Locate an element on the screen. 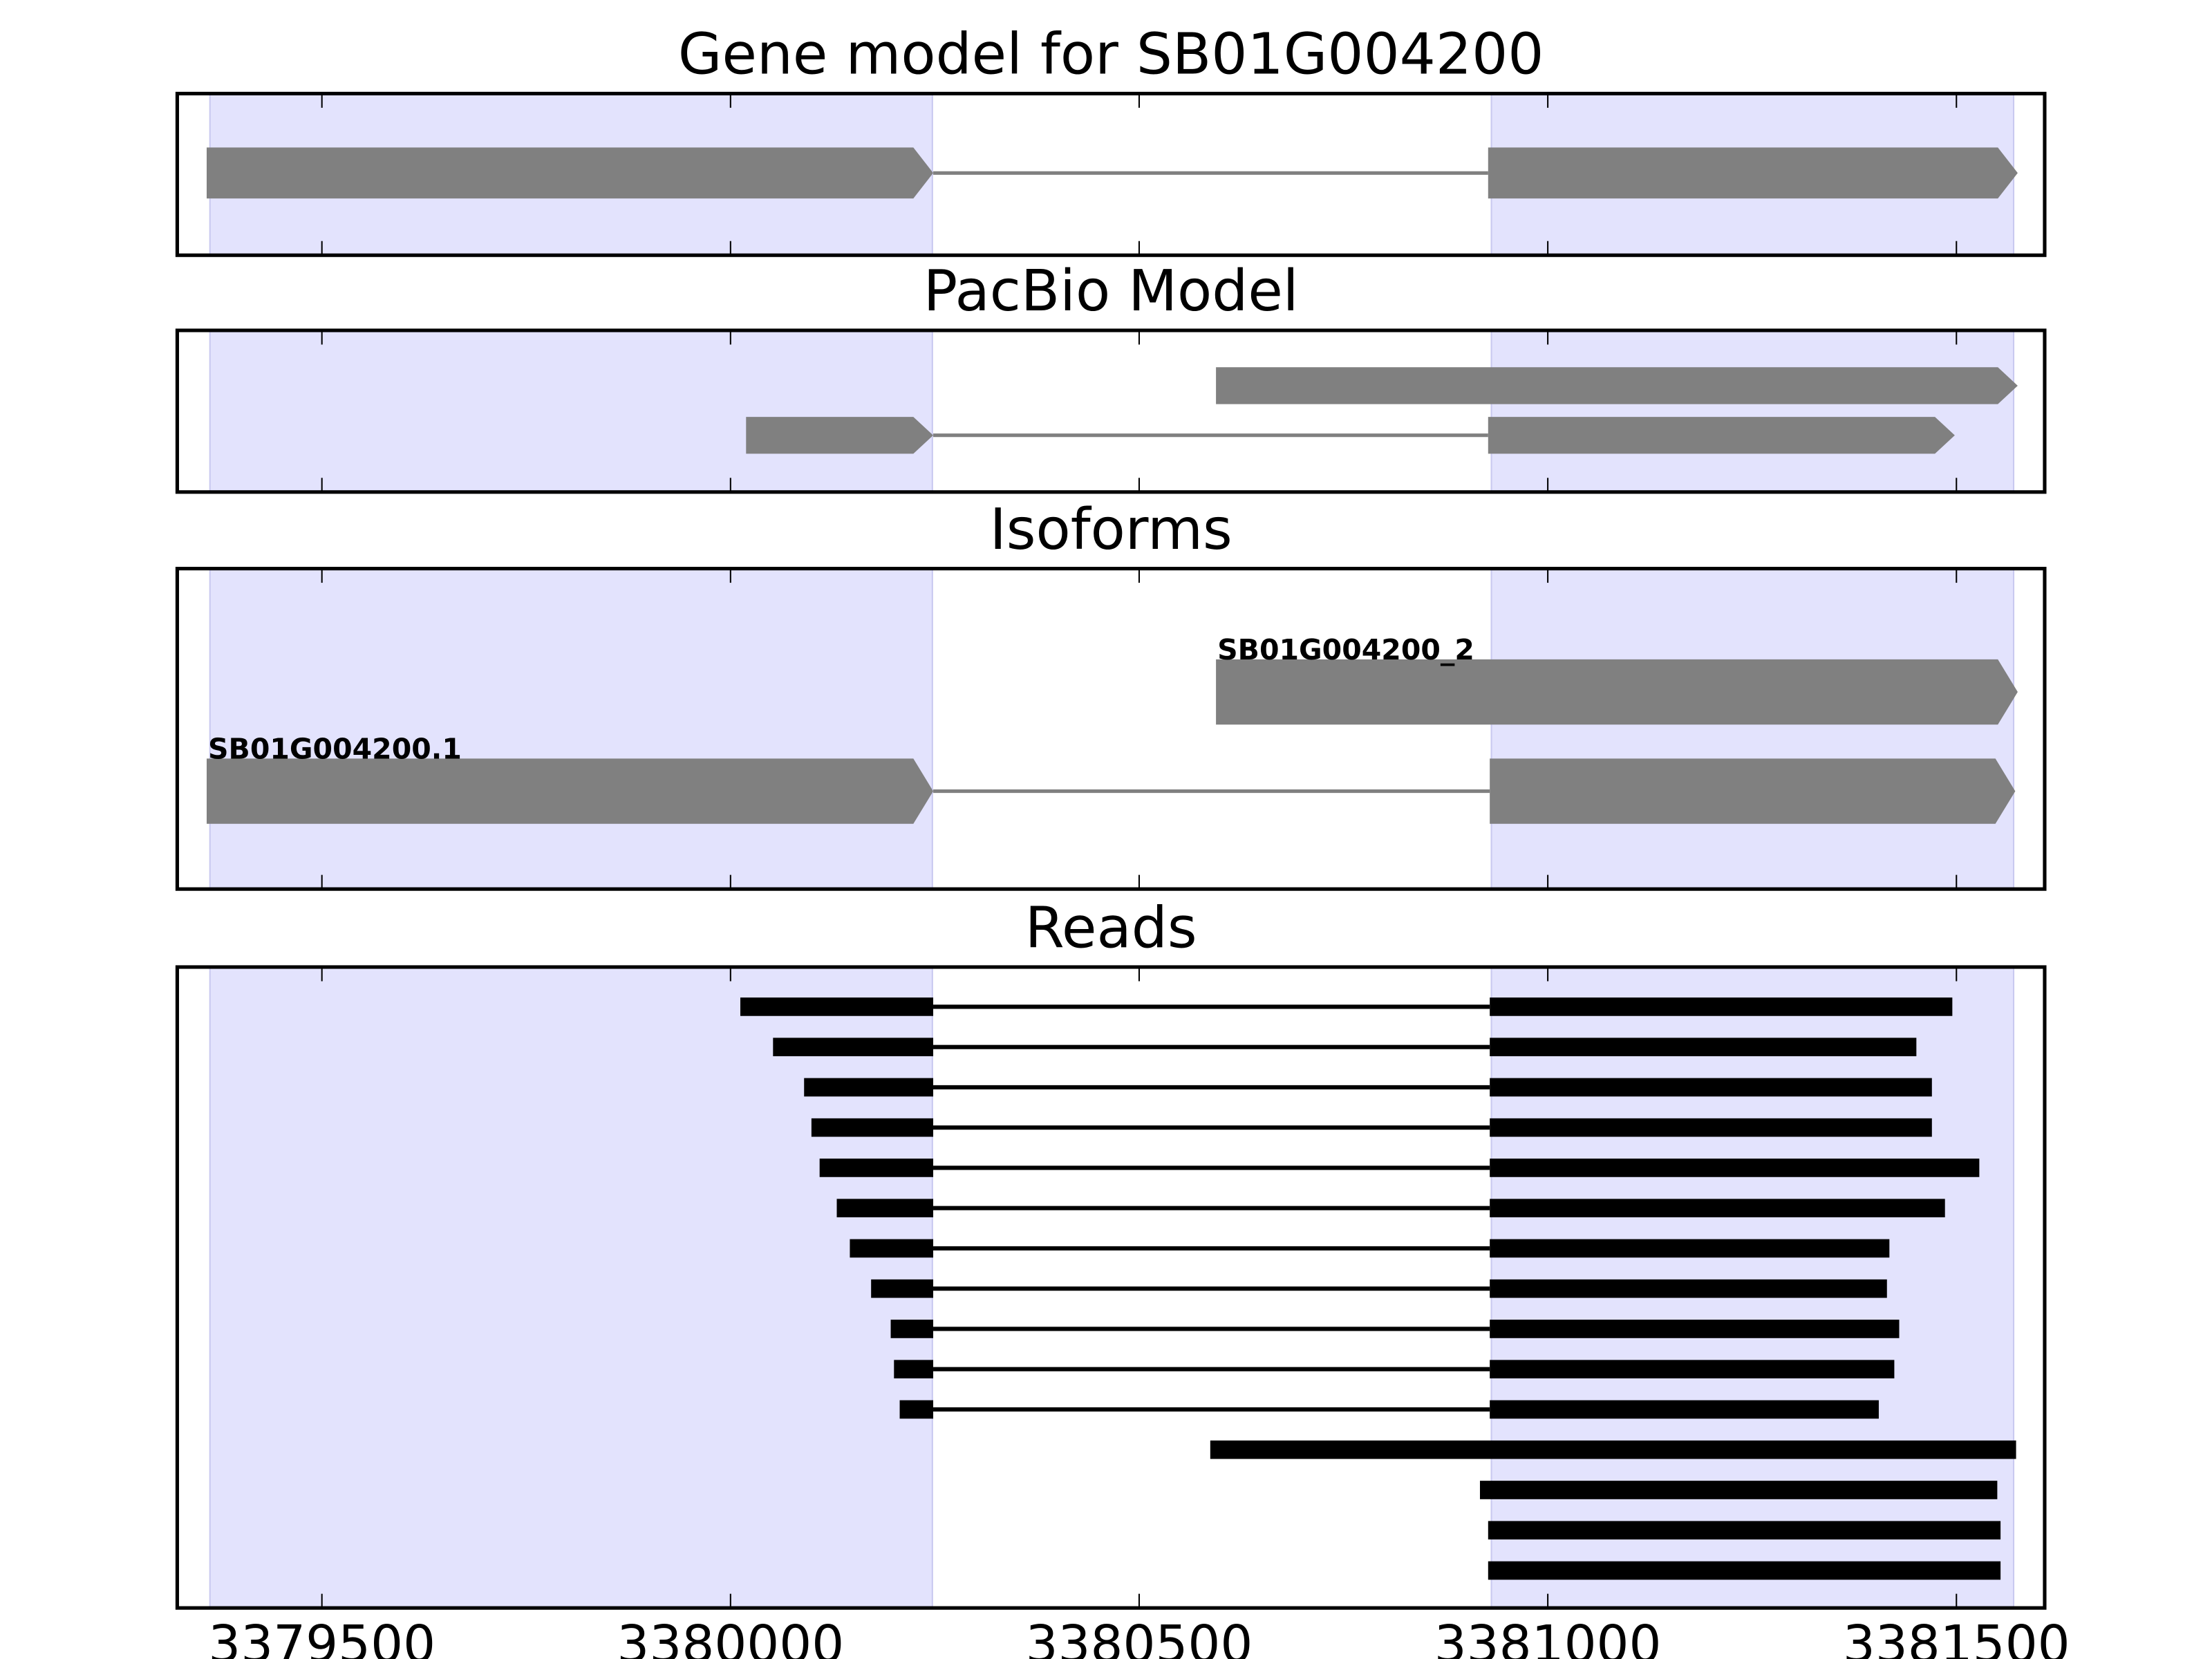 Image resolution: width=2212 pixels, height=1659 pixels. panel-title: Gene model for SB01G004200 is located at coordinates (1111, 55).